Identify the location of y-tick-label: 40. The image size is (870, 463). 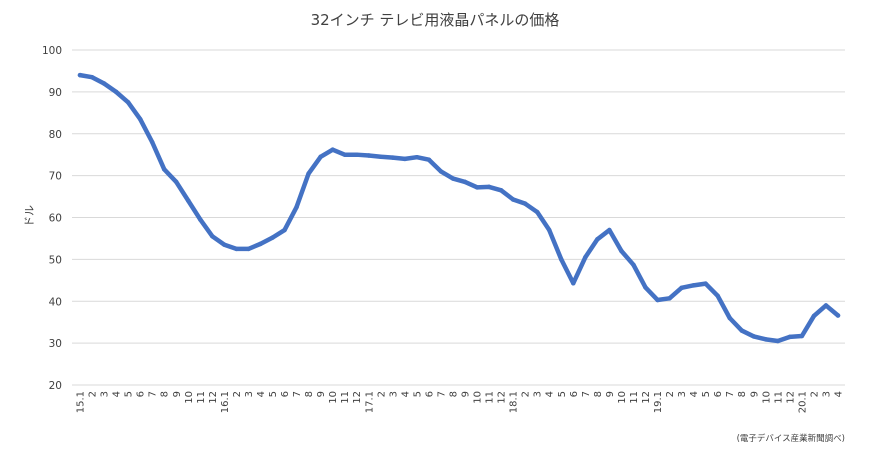
(55, 302).